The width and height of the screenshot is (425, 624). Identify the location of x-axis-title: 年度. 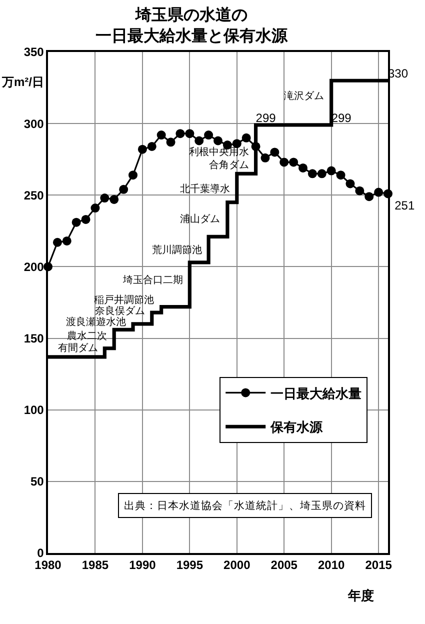
(360, 595).